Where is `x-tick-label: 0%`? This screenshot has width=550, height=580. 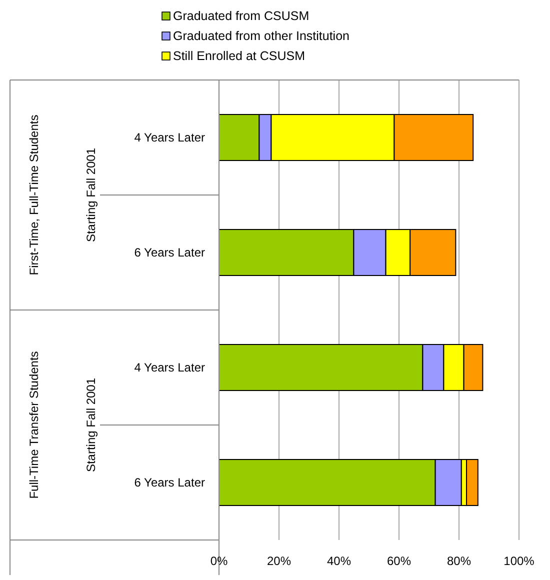 x-tick-label: 0% is located at coordinates (219, 561).